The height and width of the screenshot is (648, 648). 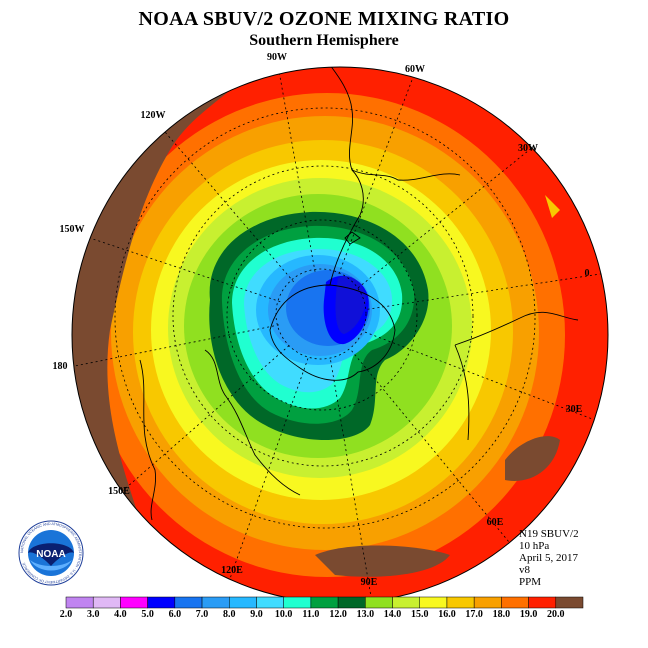 What do you see at coordinates (202, 614) in the screenshot?
I see `colorbar-tick-label: 7.0` at bounding box center [202, 614].